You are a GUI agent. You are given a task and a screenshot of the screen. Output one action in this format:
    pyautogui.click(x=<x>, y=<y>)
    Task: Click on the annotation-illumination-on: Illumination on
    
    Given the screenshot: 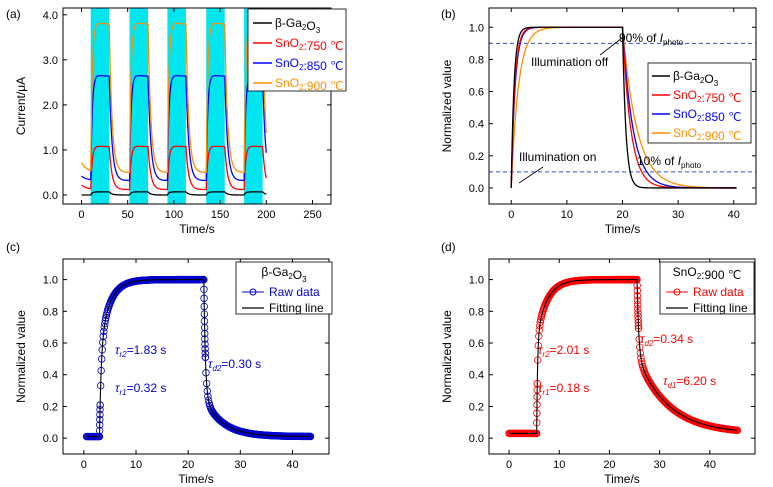 What is the action you would take?
    pyautogui.click(x=557, y=157)
    